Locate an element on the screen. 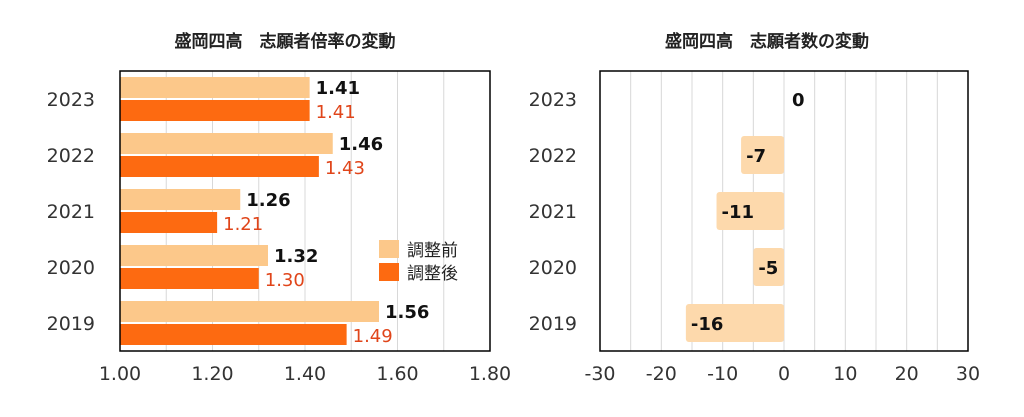 The height and width of the screenshot is (417, 1024). chart-title: 盛岡四高 志願者数の変動 is located at coordinates (767, 41).